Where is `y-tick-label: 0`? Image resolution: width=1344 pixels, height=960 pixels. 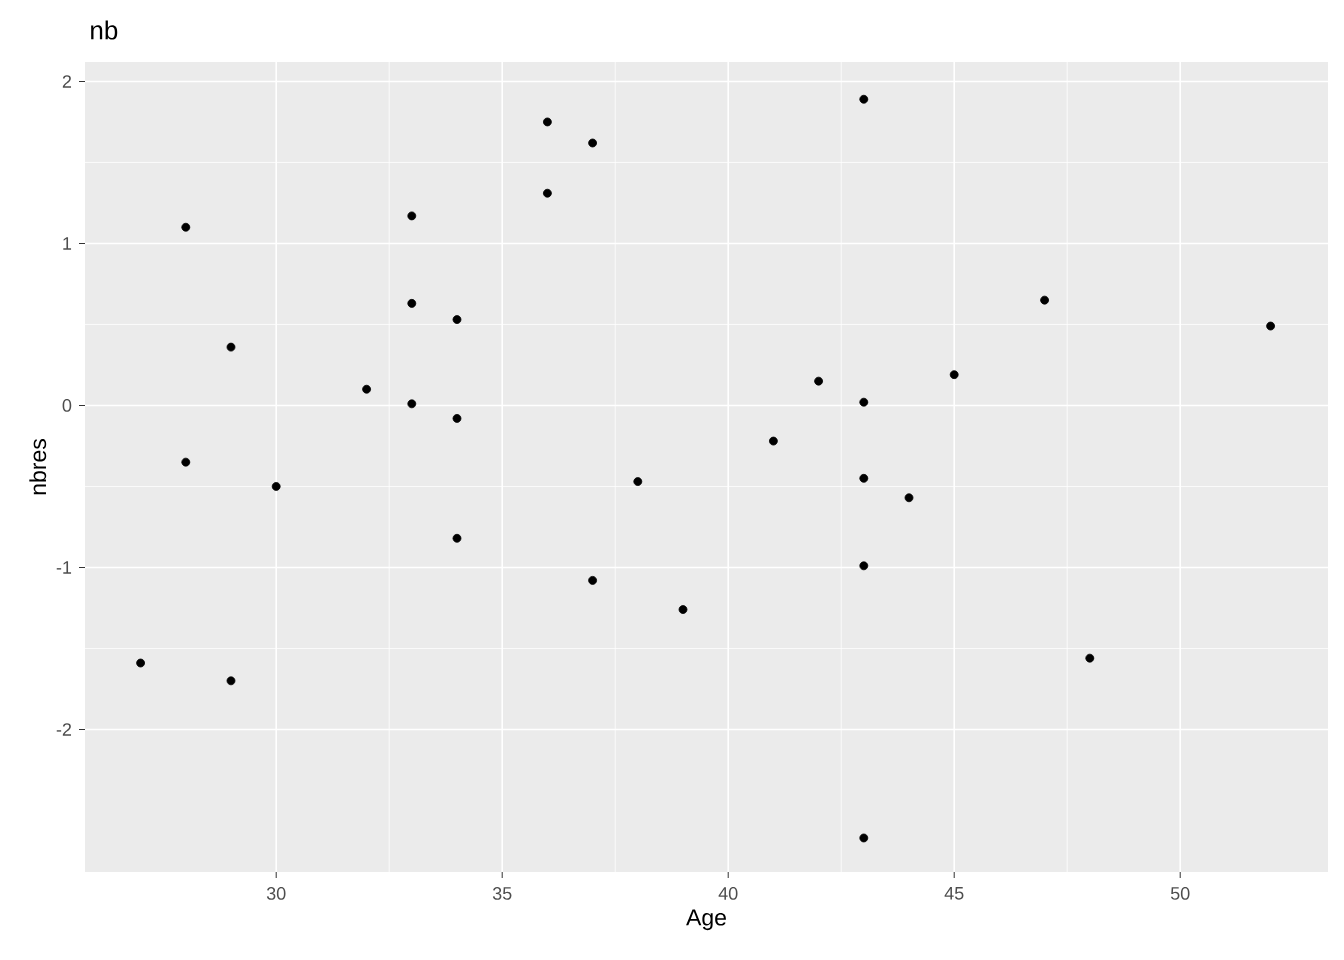
y-tick-label: 0 is located at coordinates (67, 405).